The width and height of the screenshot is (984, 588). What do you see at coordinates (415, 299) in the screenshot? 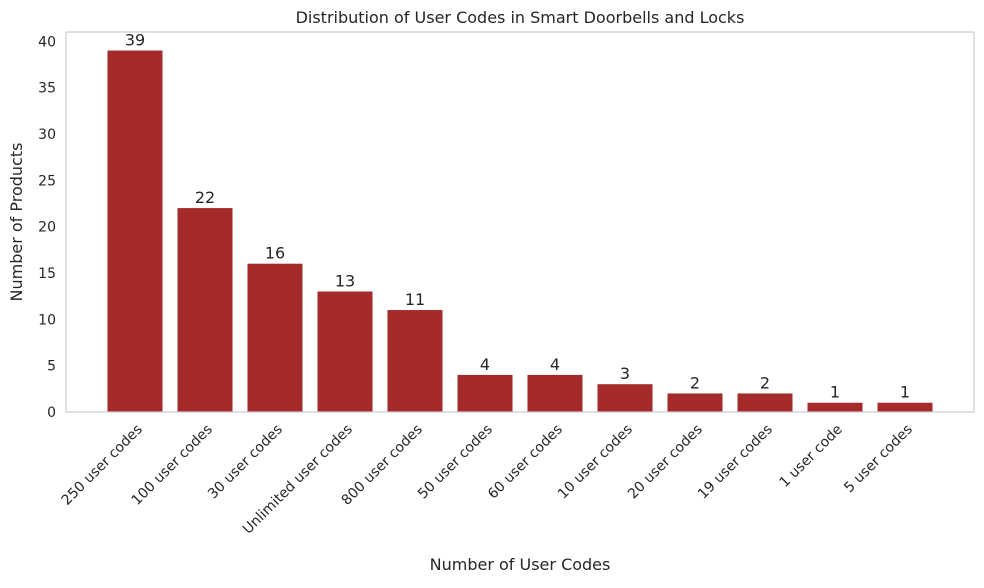
I see `bar-value-label-4: 11` at bounding box center [415, 299].